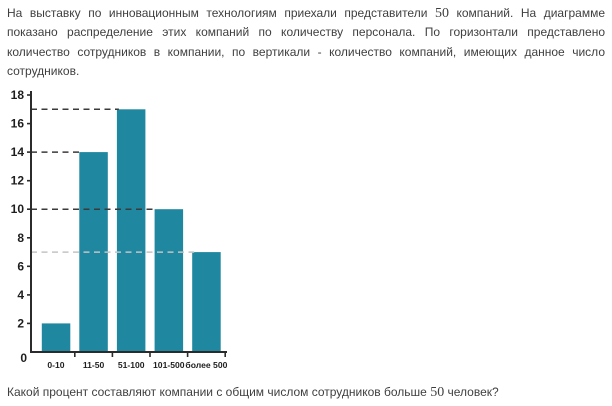 The width and height of the screenshot is (612, 406). What do you see at coordinates (20, 238) in the screenshot?
I see `y-tick-label: 8` at bounding box center [20, 238].